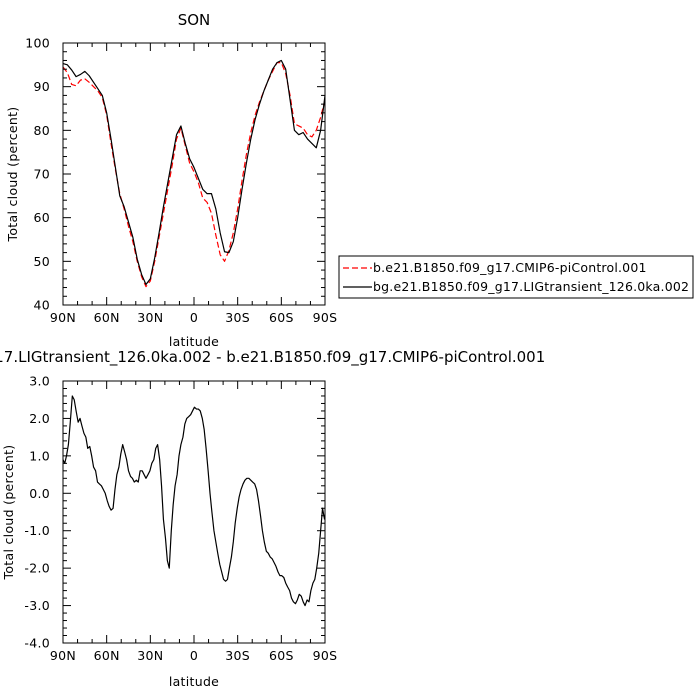  What do you see at coordinates (150, 317) in the screenshot?
I see `top-x-tick-label: 30N` at bounding box center [150, 317].